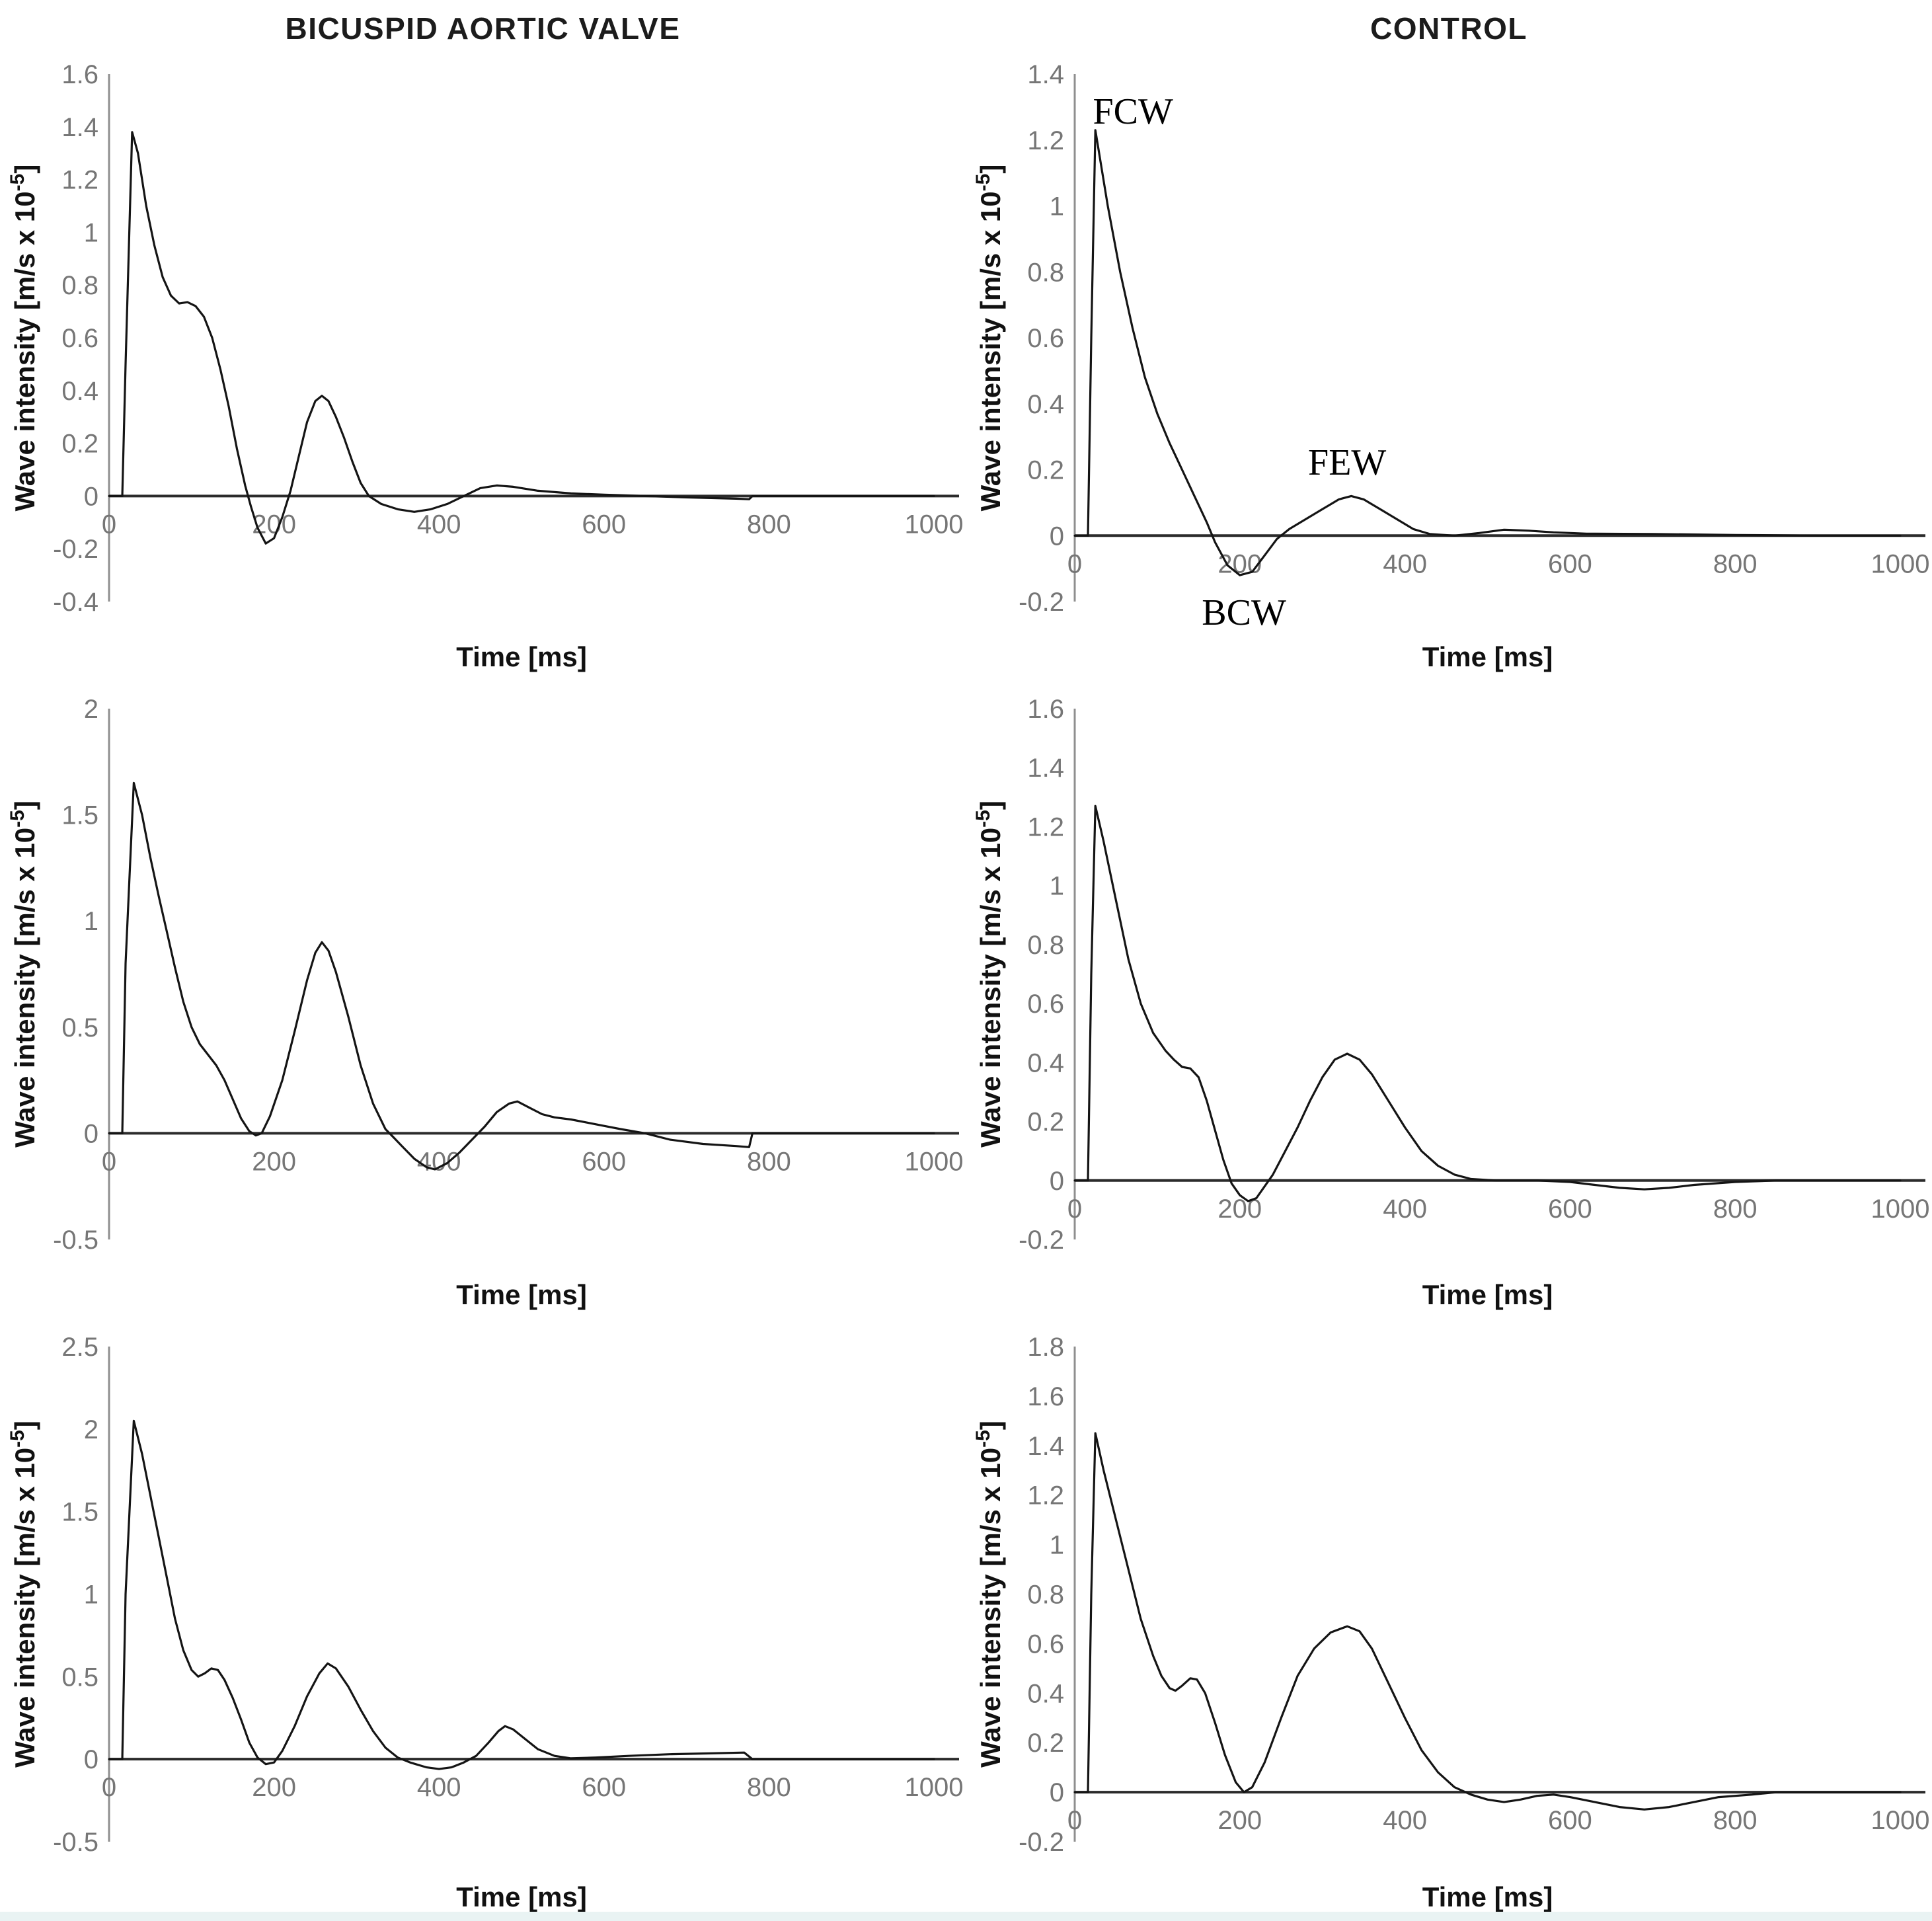 The width and height of the screenshot is (1932, 1921). I want to click on column-title-control: CONTROL, so click(1448, 28).